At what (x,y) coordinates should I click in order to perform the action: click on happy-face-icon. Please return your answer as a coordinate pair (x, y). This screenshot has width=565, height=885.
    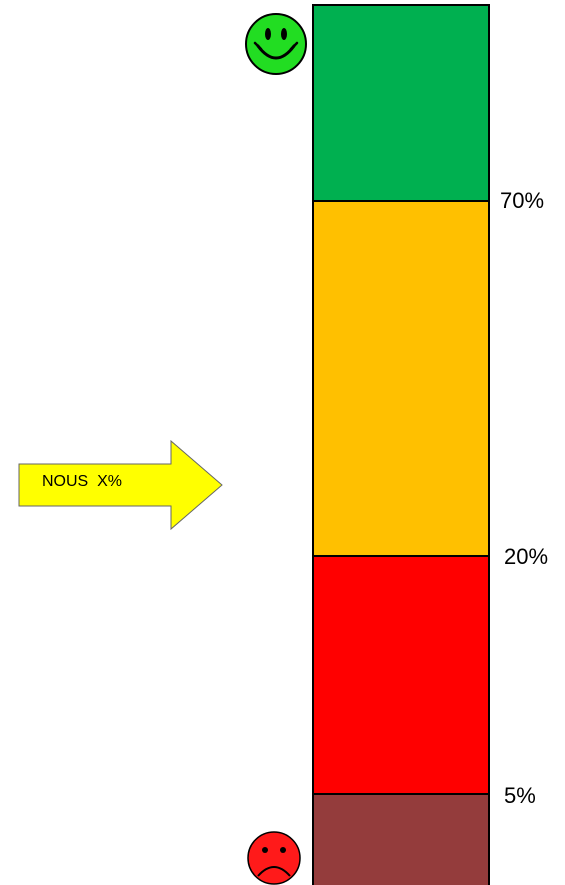
    Looking at the image, I should click on (276, 44).